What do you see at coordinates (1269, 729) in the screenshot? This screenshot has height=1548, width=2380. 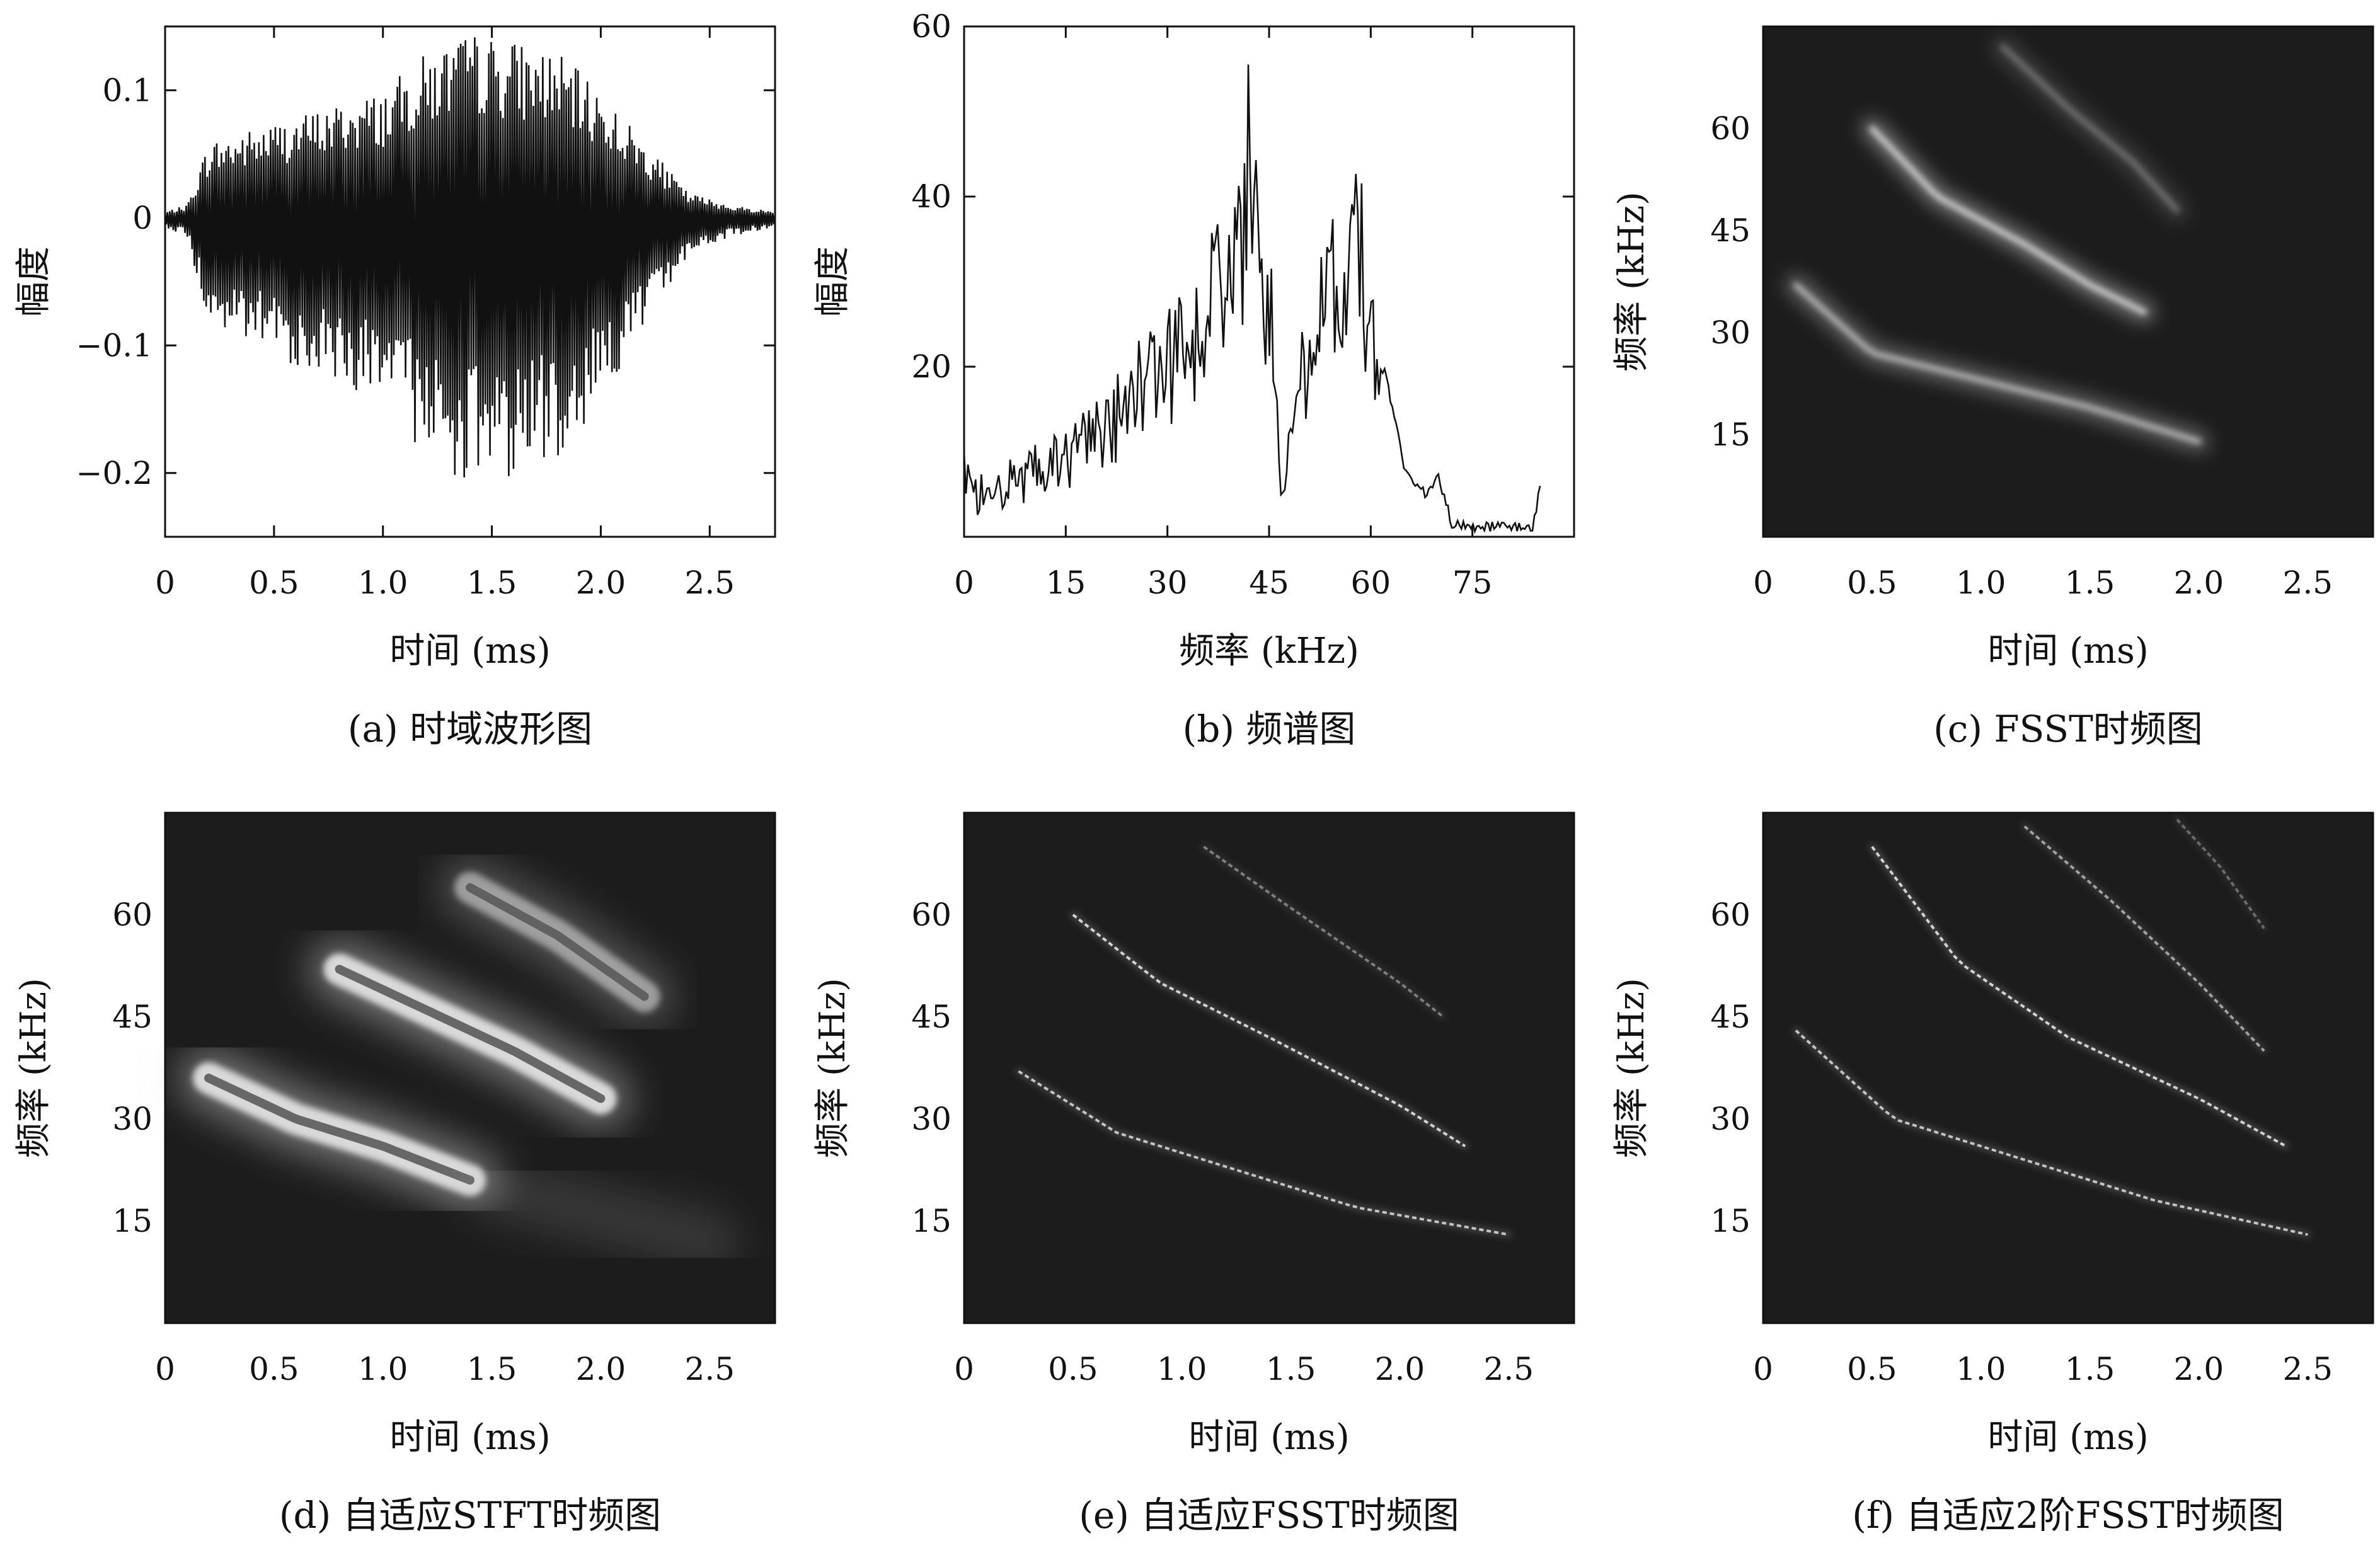 I see `panel-caption: (b) 频谱图` at bounding box center [1269, 729].